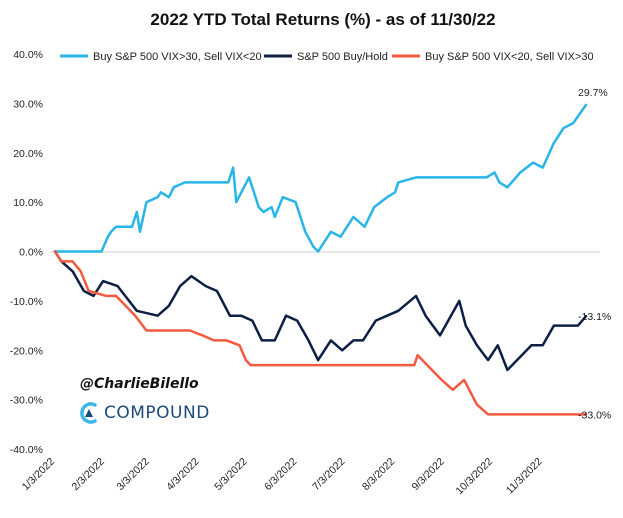 This screenshot has height=518, width=623. I want to click on y-tick-label: -40.0%, so click(26, 450).